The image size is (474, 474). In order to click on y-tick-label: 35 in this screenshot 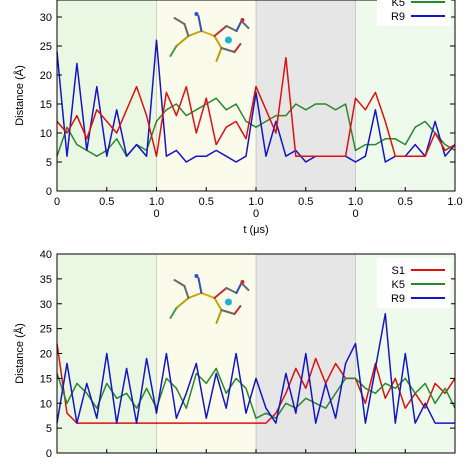, I will do `click(46, 280)`.